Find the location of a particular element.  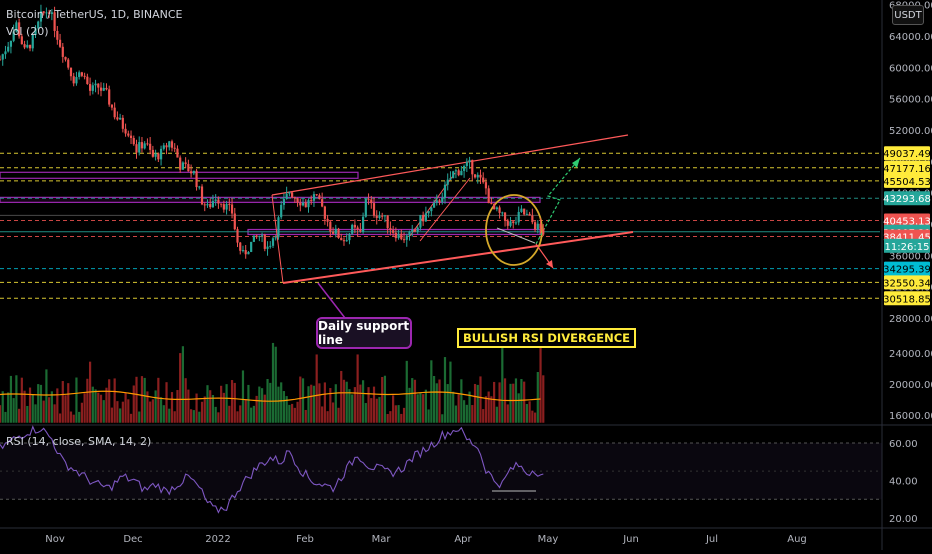

symbol-title: Bitcoin / TetherUS, 1D, BINANCE is located at coordinates (94, 14).